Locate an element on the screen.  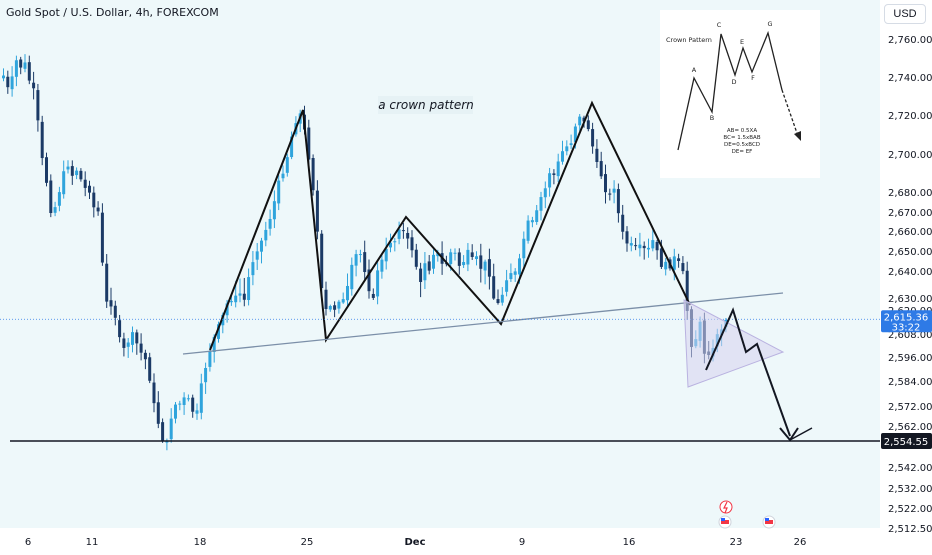
inset-ratio-label: AB= 0.5XA is located at coordinates (742, 131).